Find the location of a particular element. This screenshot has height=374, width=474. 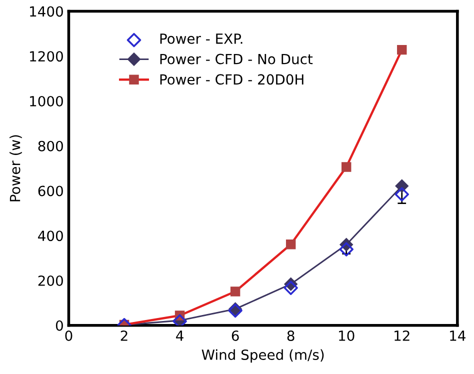

x-tick-label: 12 is located at coordinates (402, 335).